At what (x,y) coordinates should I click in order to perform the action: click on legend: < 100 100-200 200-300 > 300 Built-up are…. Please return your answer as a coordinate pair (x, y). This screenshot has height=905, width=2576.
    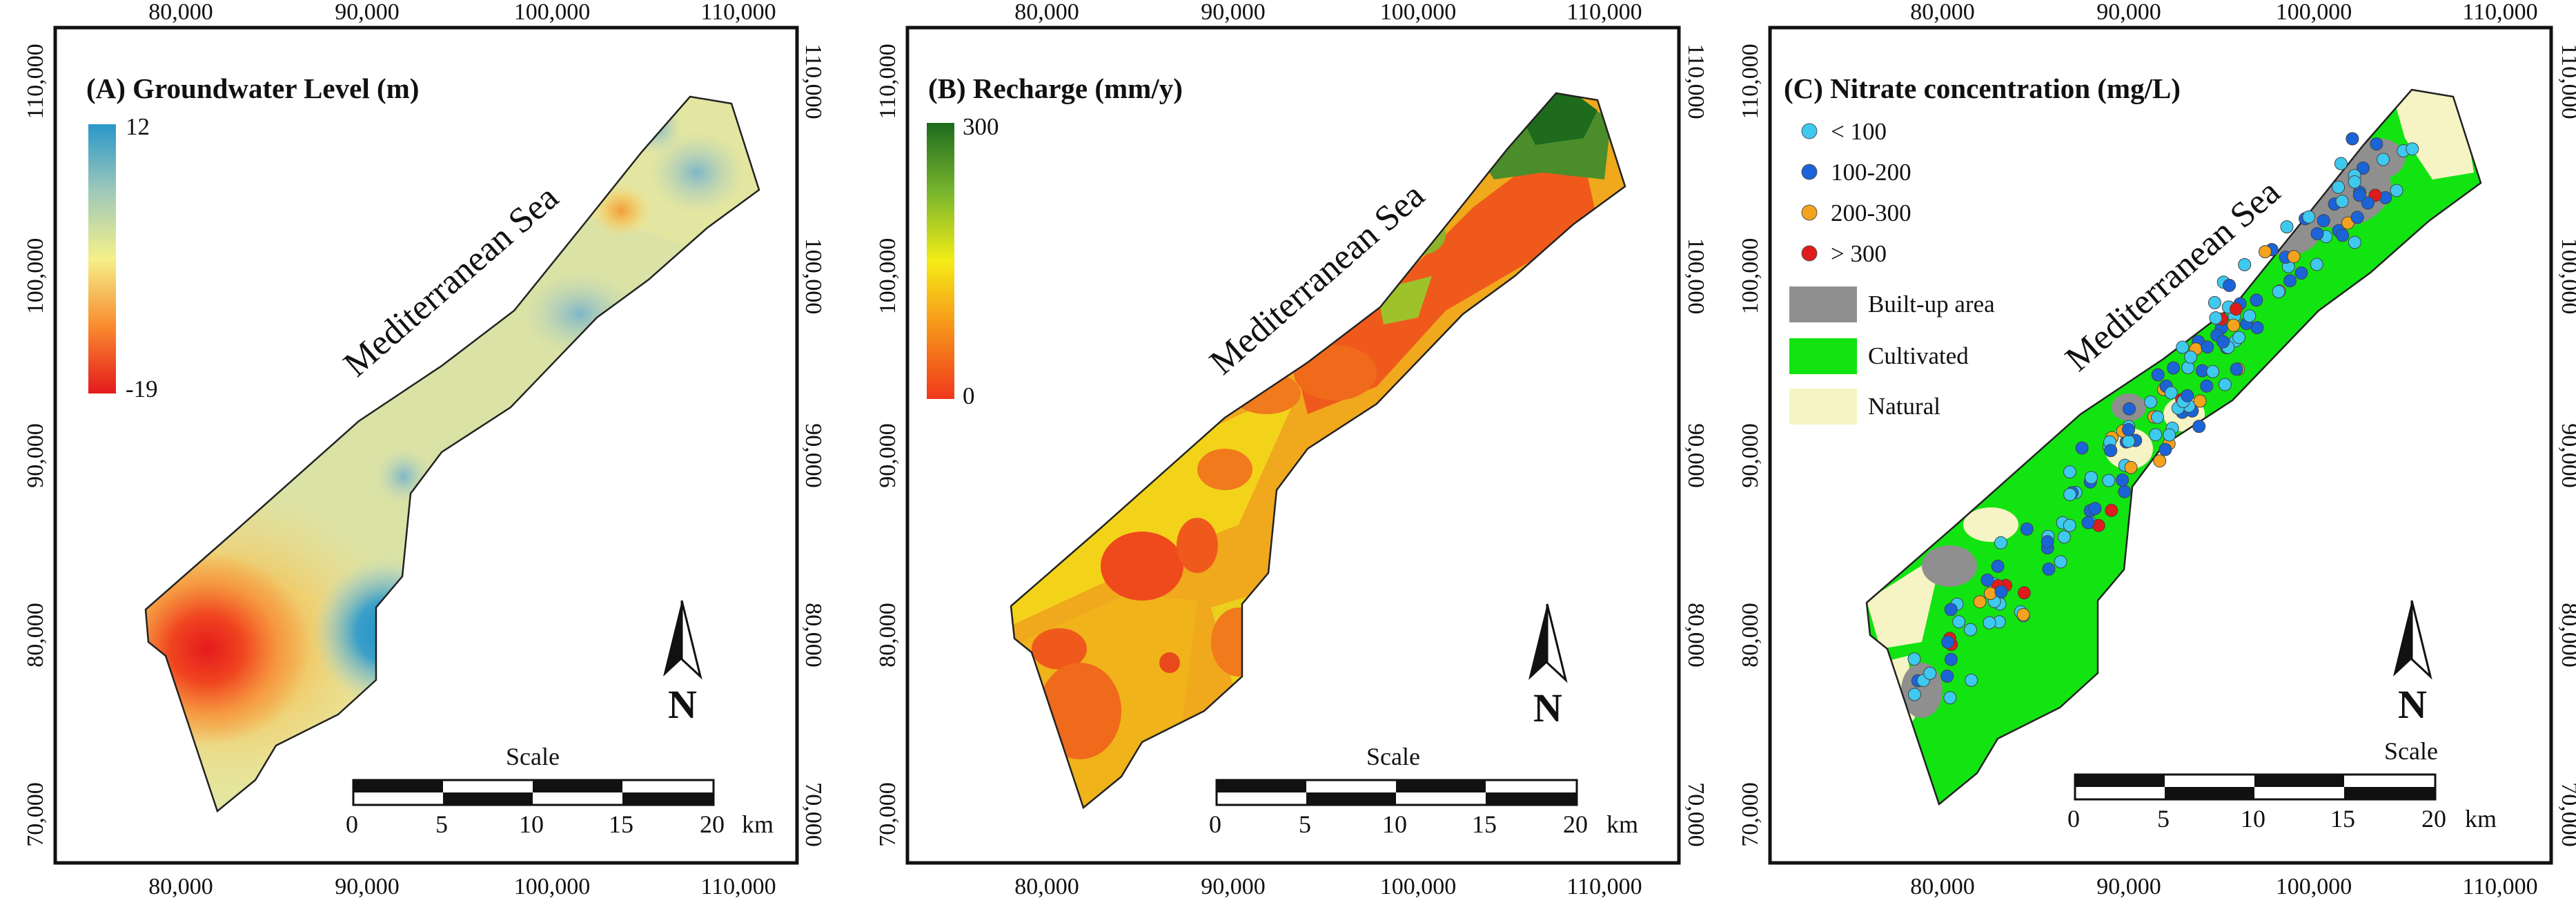
    Looking at the image, I should click on (1892, 271).